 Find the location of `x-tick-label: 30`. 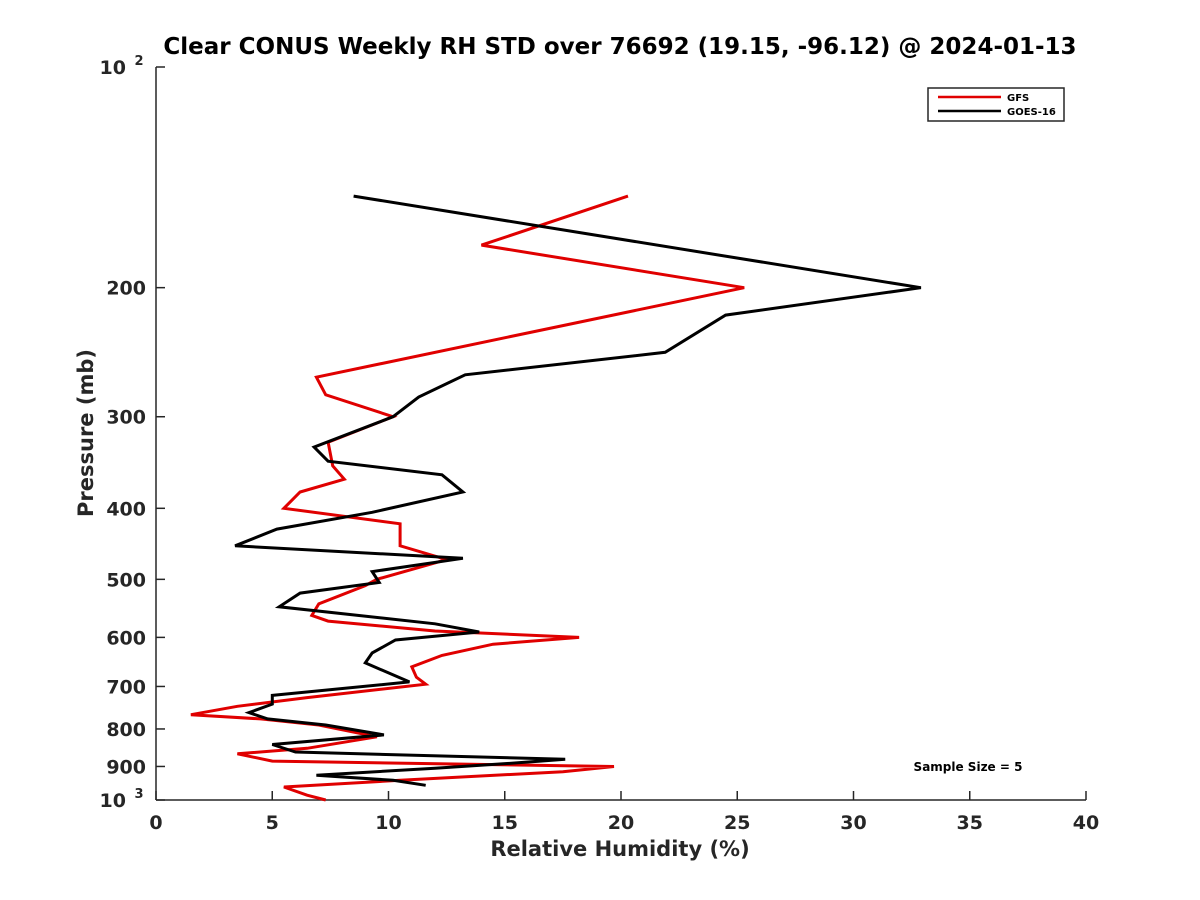

x-tick-label: 30 is located at coordinates (853, 823).